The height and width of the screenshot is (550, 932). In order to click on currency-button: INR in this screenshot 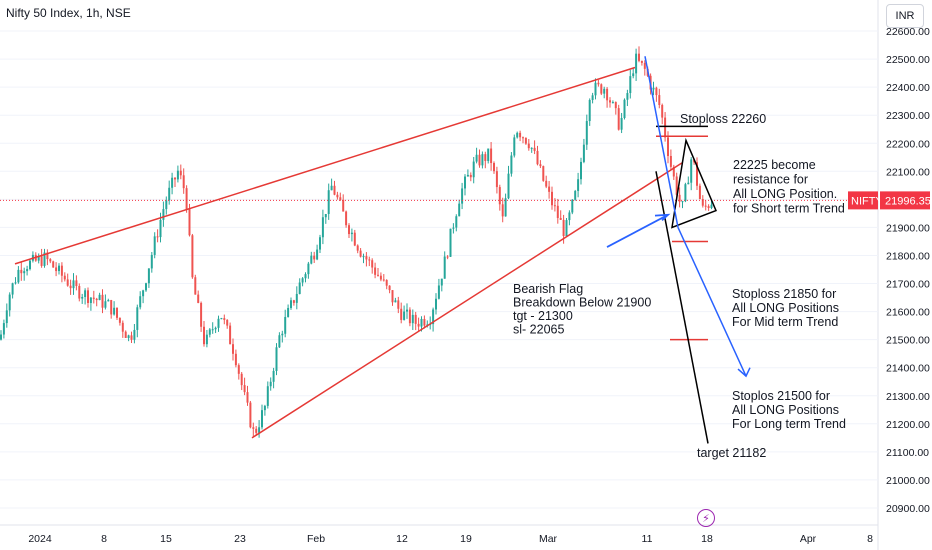, I will do `click(905, 16)`.